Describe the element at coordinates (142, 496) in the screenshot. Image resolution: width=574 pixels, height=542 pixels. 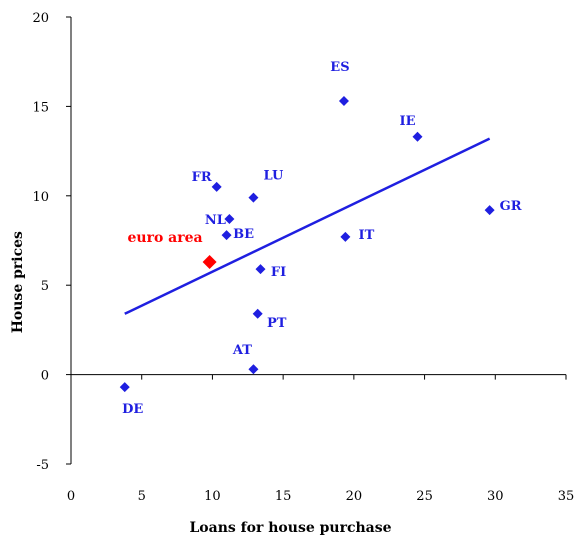
I see `x-tick-label: 5` at that location.